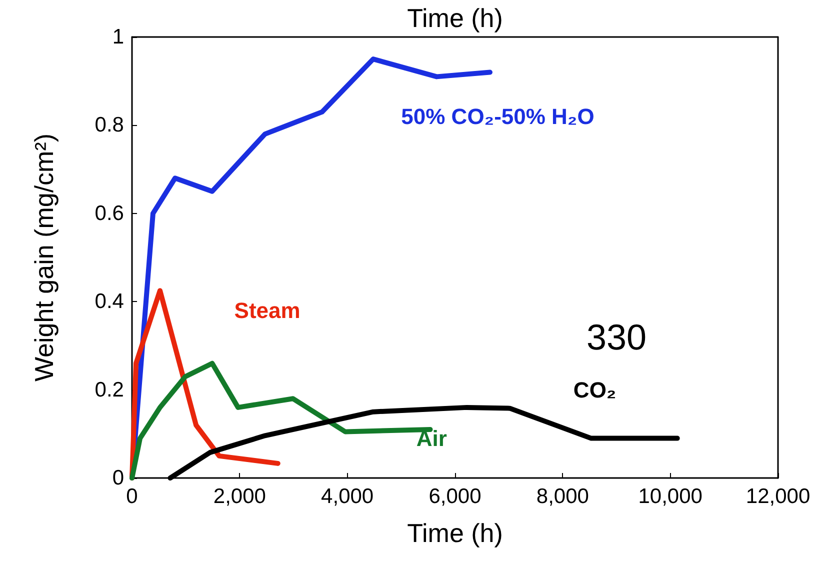 This screenshot has height=563, width=828. I want to click on y-tick-label: 0.6, so click(109, 213).